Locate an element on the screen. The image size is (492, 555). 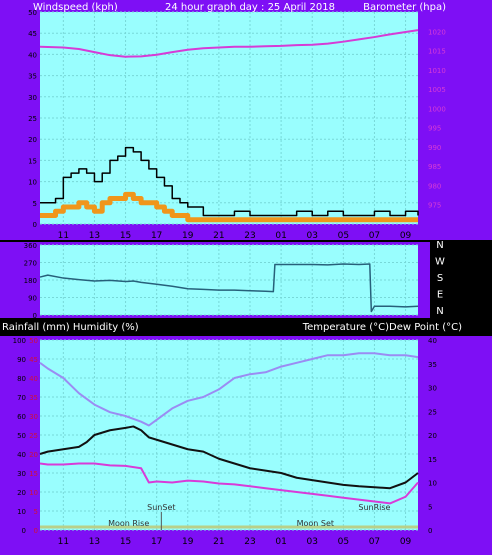
annotation-label: SunRise is located at coordinates (374, 507).